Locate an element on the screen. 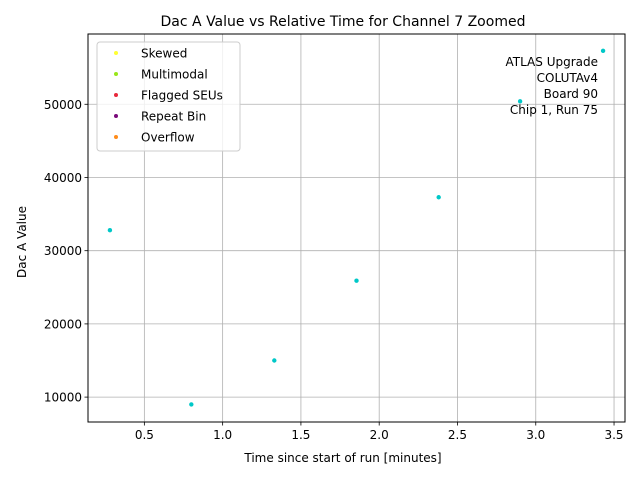  legend-box is located at coordinates (168, 96).